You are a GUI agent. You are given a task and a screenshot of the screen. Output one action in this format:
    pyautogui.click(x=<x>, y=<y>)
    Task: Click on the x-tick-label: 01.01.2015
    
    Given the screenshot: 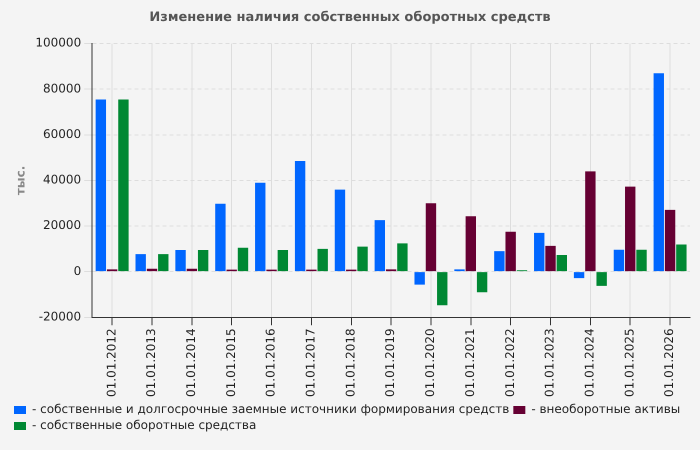 What is the action you would take?
    pyautogui.click(x=231, y=363)
    